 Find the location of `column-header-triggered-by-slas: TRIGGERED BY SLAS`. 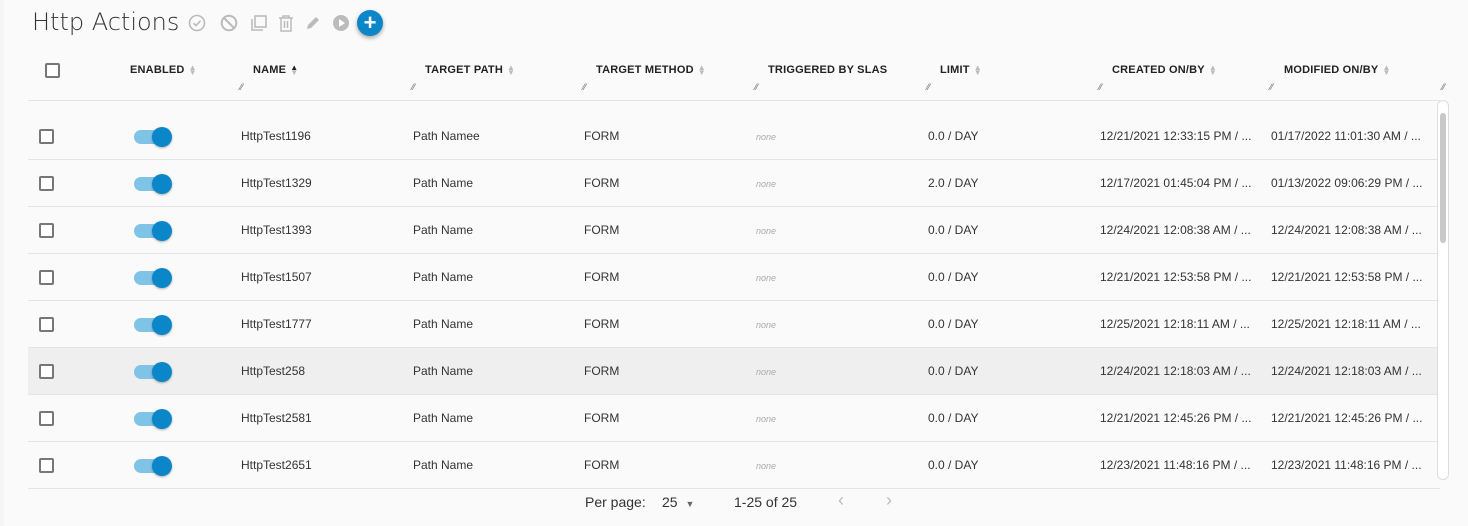

column-header-triggered-by-slas: TRIGGERED BY SLAS is located at coordinates (827, 70).